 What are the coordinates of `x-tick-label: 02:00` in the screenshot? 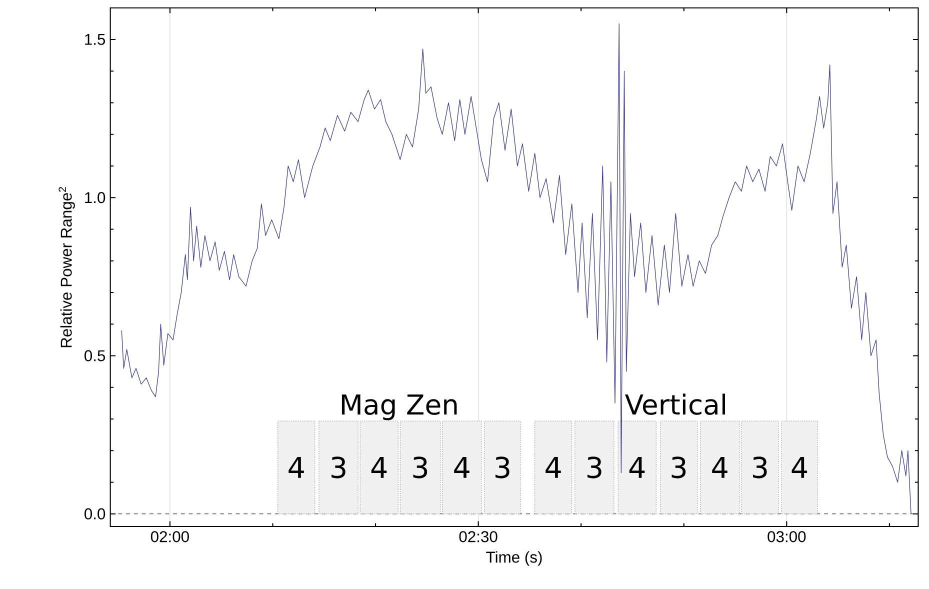 It's located at (169, 536).